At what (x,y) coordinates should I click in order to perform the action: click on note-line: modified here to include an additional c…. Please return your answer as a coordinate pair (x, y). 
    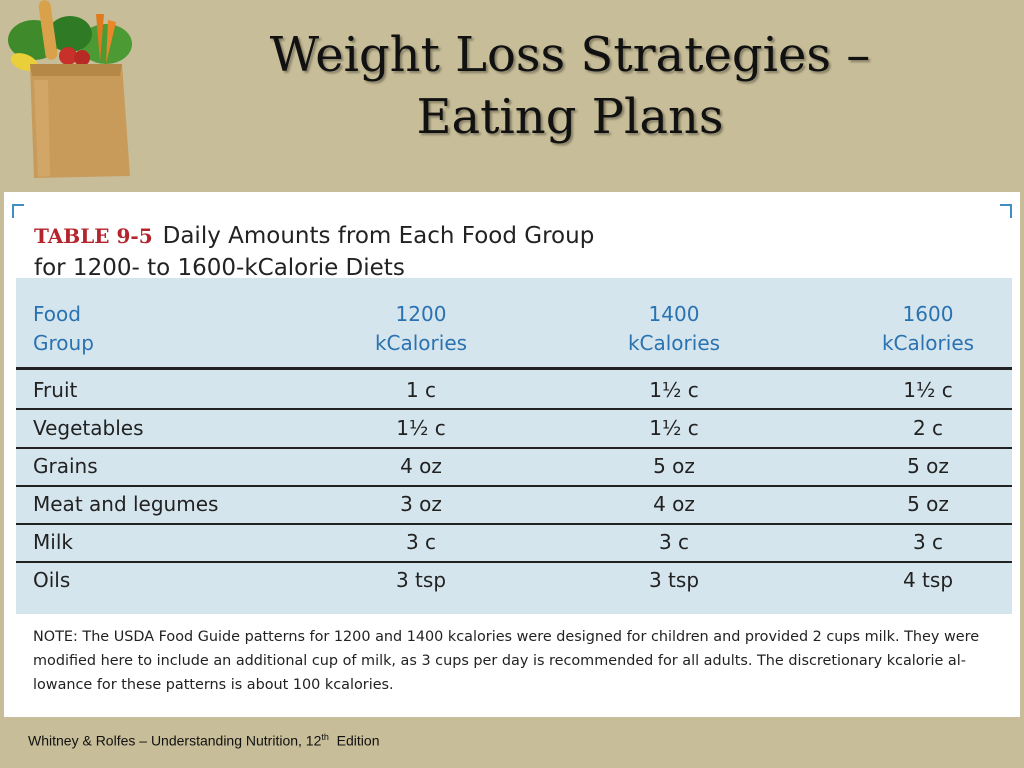
    Looking at the image, I should click on (499, 661).